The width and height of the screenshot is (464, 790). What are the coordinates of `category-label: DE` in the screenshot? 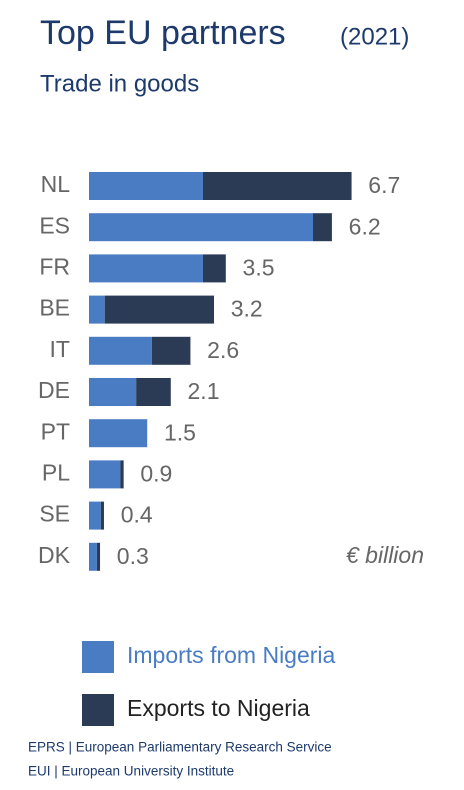 It's located at (54, 390).